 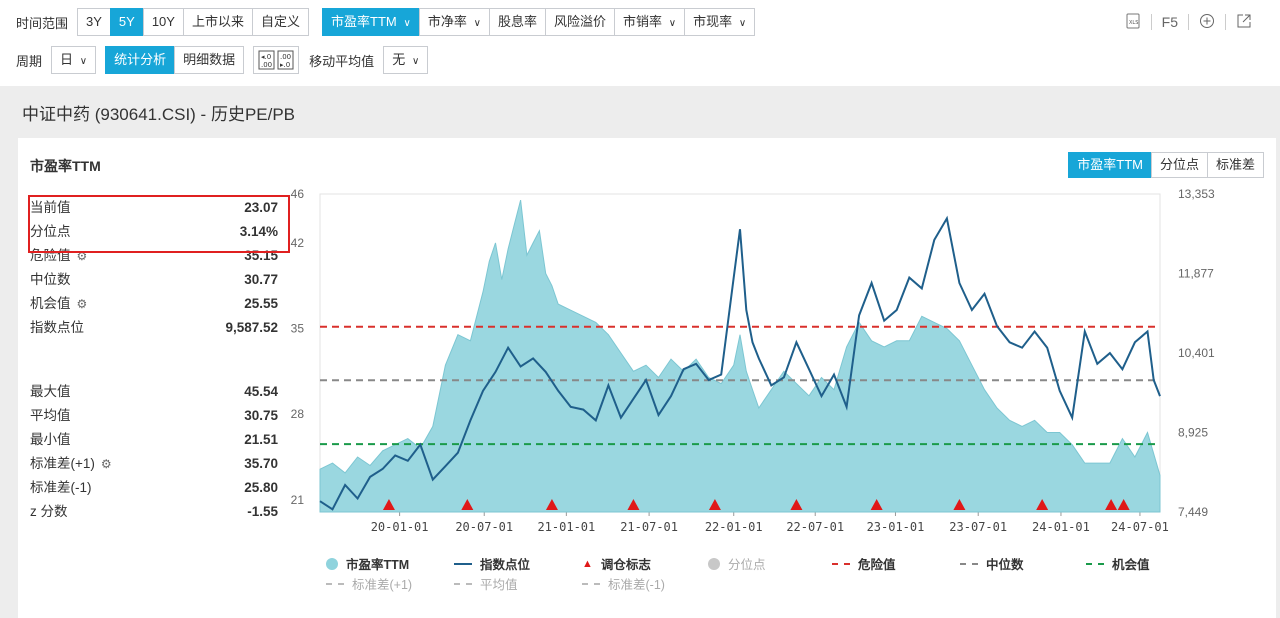 I want to click on range-custom-button: 自定义, so click(x=280, y=22).